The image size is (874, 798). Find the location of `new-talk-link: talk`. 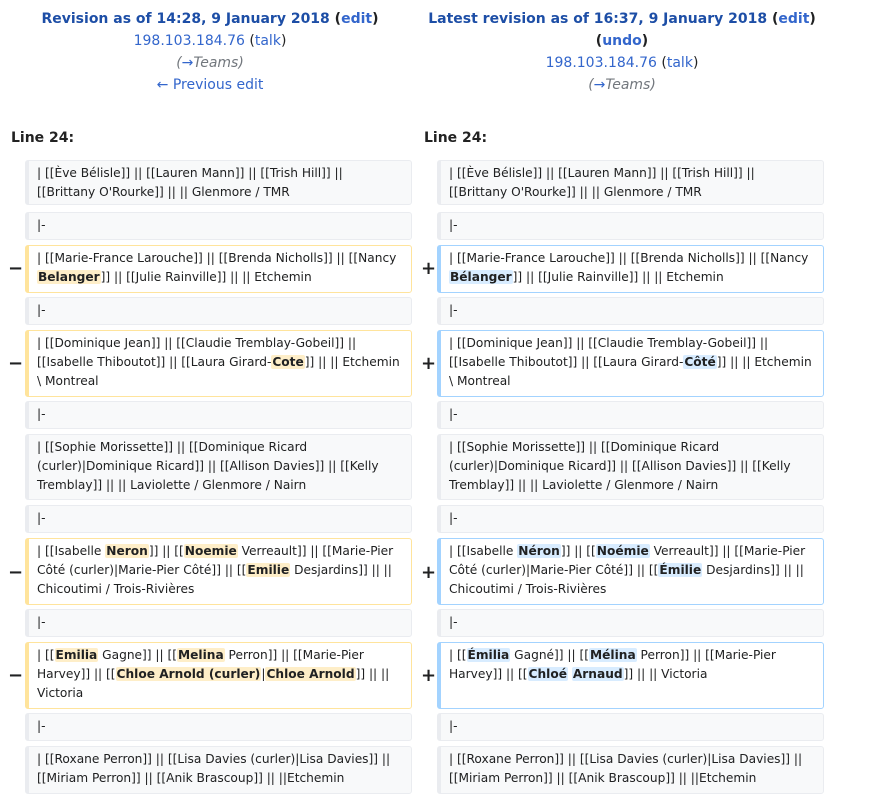

new-talk-link: talk is located at coordinates (679, 63).